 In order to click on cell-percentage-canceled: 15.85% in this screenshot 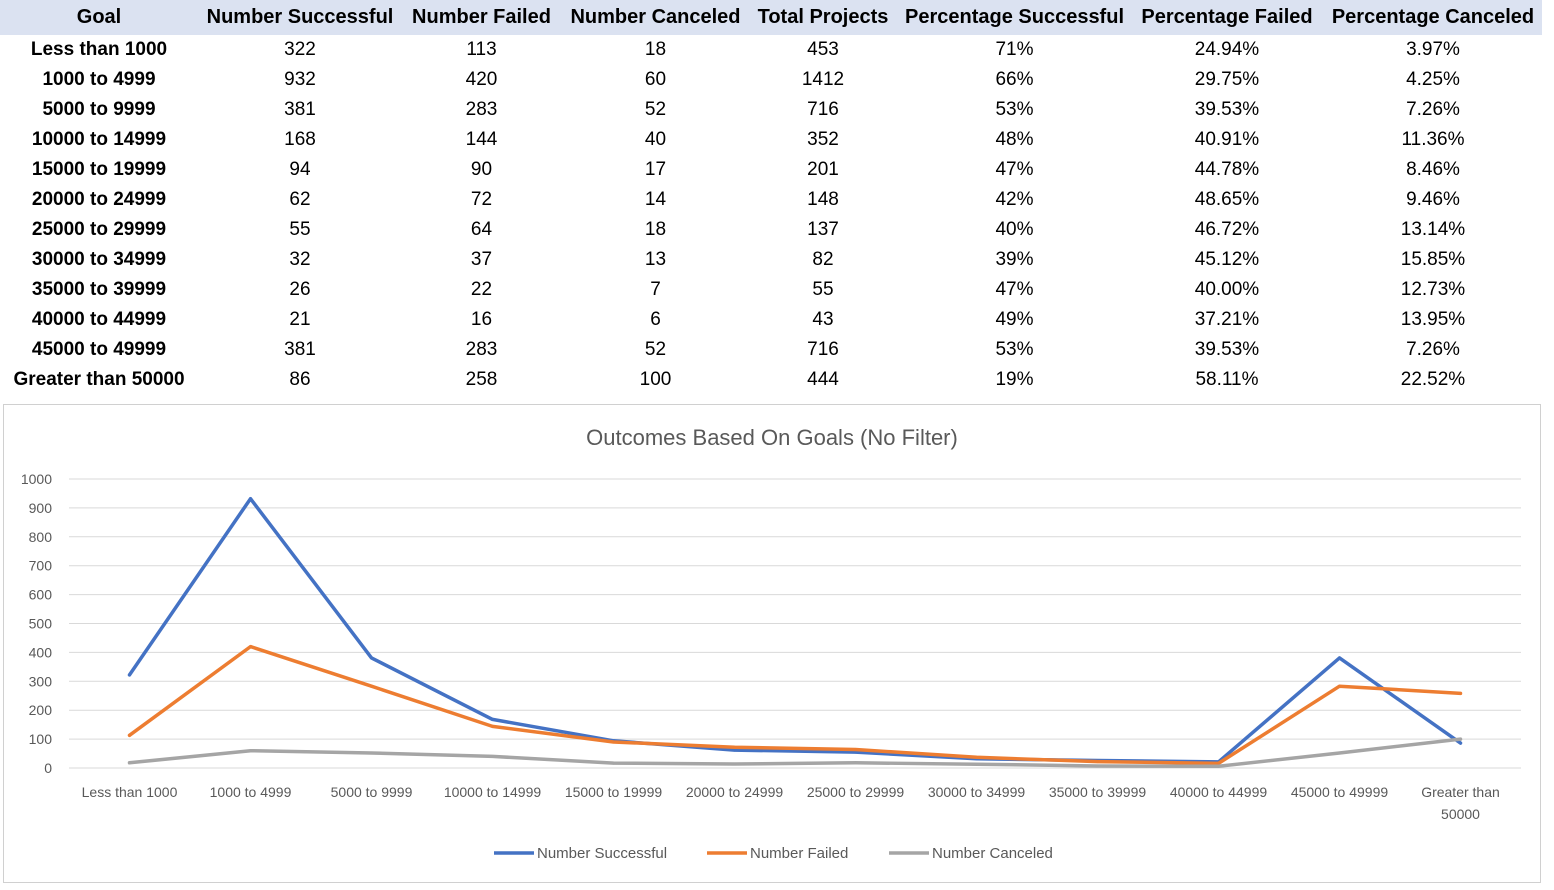, I will do `click(1433, 259)`.